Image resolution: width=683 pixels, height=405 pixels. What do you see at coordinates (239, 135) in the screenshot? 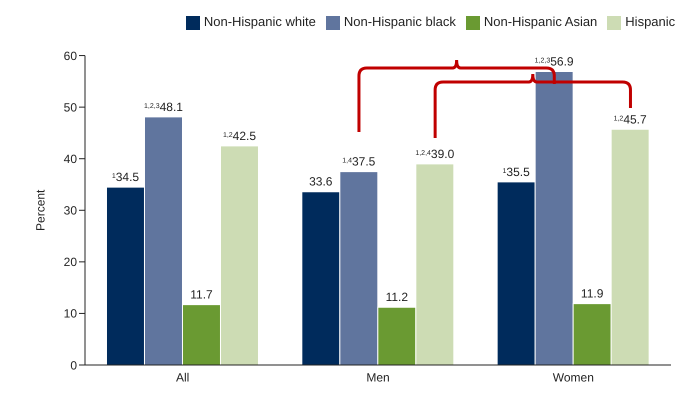
I see `data-label: $^{1,2}$42.5` at bounding box center [239, 135].